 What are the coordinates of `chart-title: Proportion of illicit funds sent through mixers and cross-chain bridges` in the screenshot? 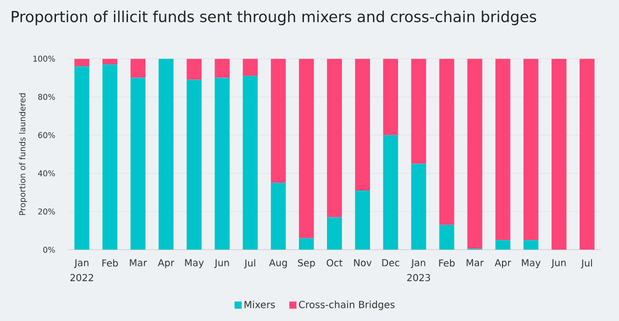 It's located at (274, 18).